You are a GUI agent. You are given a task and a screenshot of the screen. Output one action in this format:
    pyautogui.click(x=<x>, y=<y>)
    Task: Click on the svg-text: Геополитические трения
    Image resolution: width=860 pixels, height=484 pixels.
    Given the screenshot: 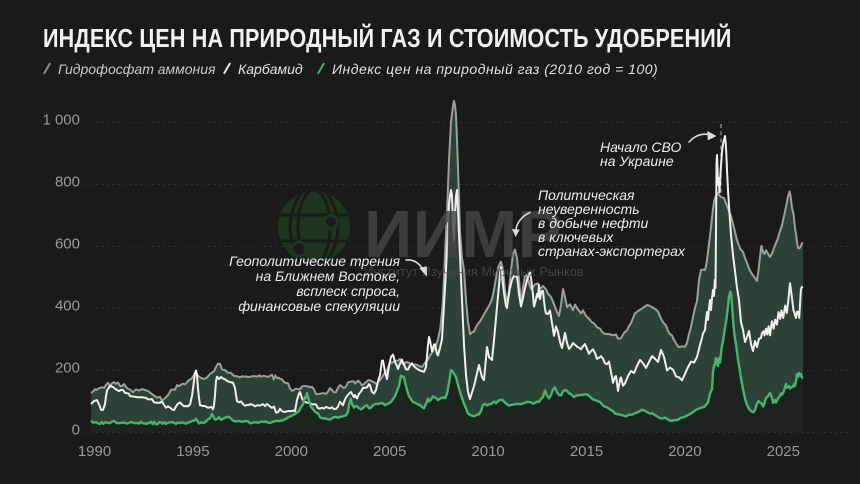 What is the action you would take?
    pyautogui.click(x=314, y=261)
    